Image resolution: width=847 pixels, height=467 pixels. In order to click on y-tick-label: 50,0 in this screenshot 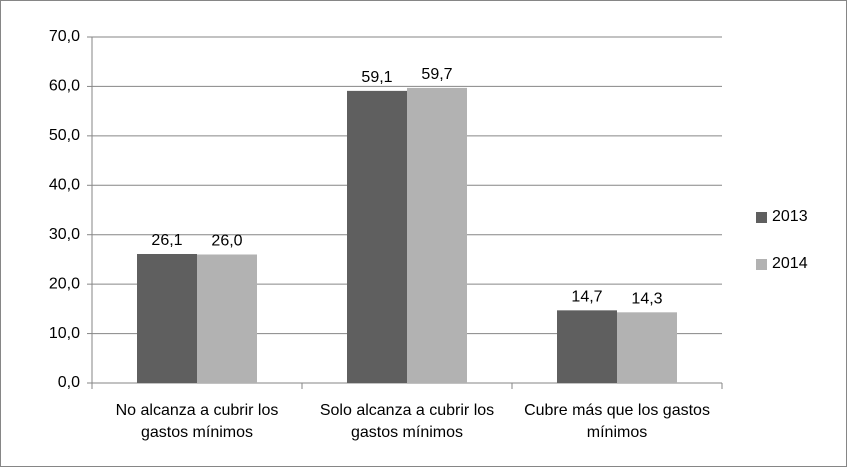, I will do `click(64, 135)`.